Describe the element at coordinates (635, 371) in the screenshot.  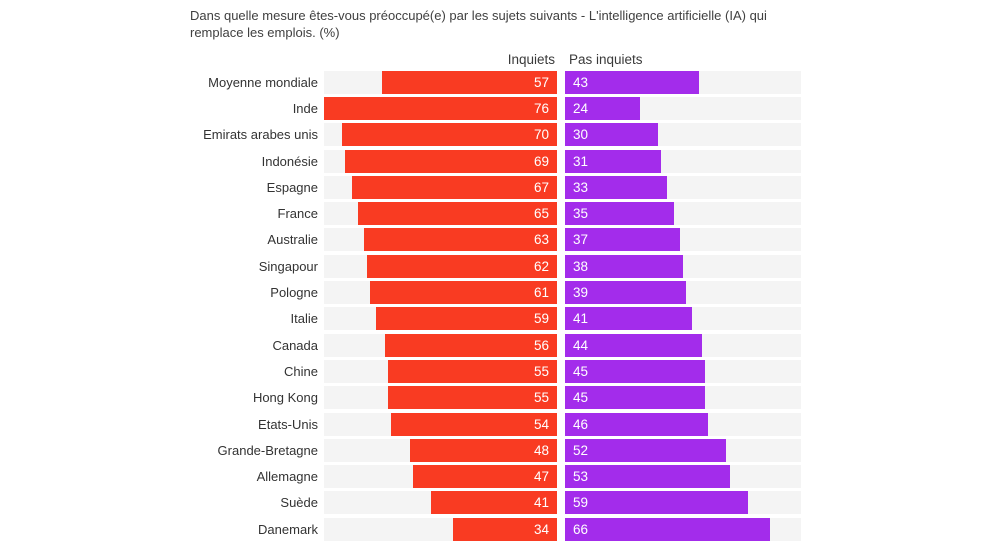
I see `not-worried-bar: 45` at that location.